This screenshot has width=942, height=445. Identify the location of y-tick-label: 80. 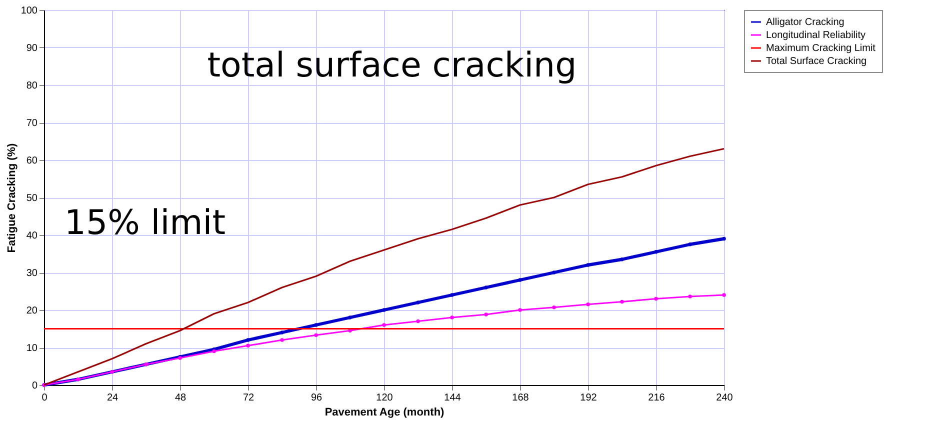
(32, 86).